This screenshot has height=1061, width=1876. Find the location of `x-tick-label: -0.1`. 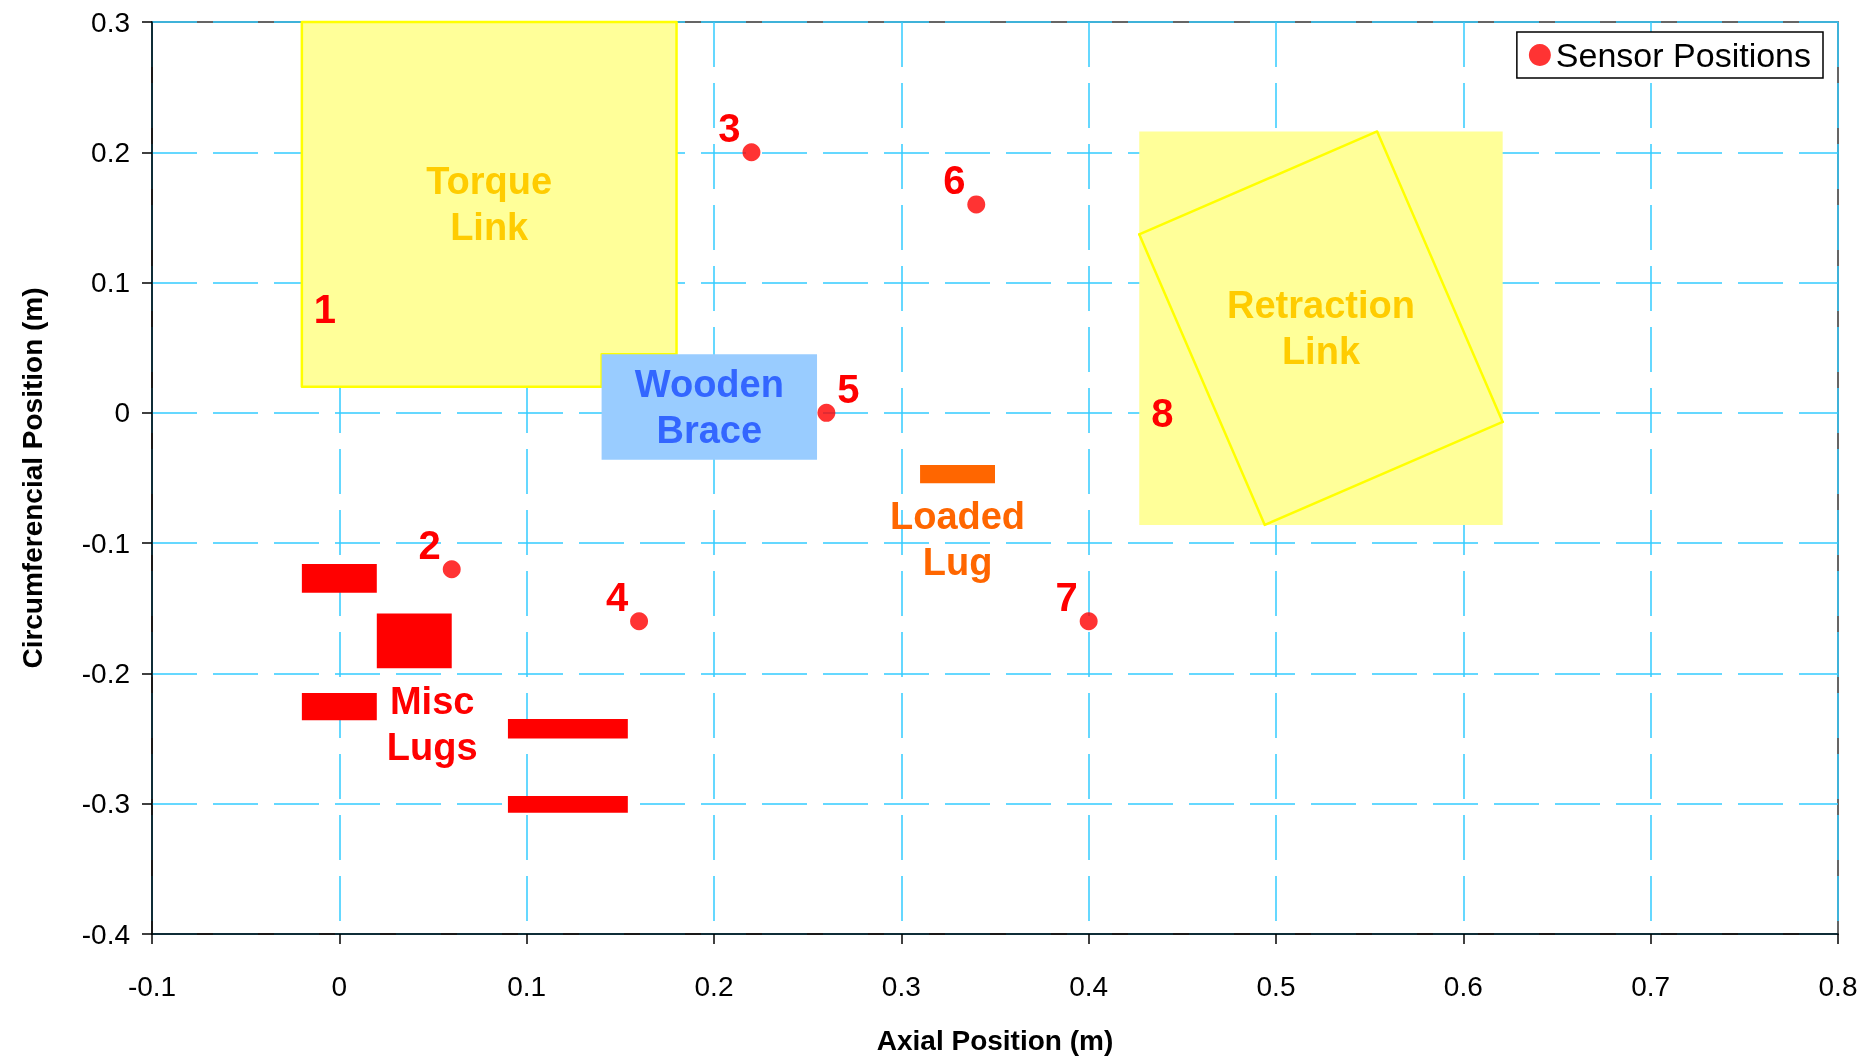

x-tick-label: -0.1 is located at coordinates (152, 986).